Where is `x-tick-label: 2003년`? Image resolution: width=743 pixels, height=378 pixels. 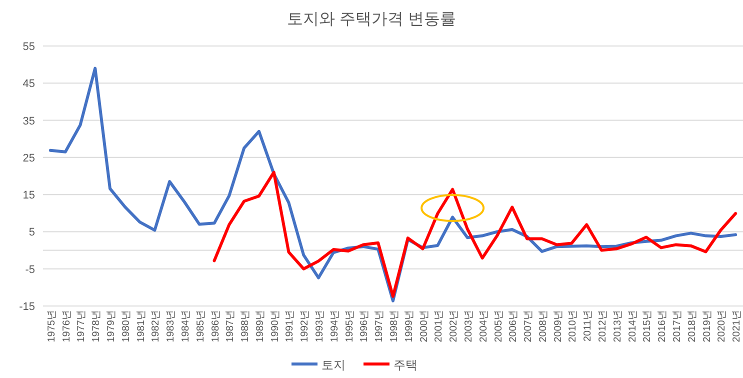
x-tick-label: 2003년 is located at coordinates (468, 326).